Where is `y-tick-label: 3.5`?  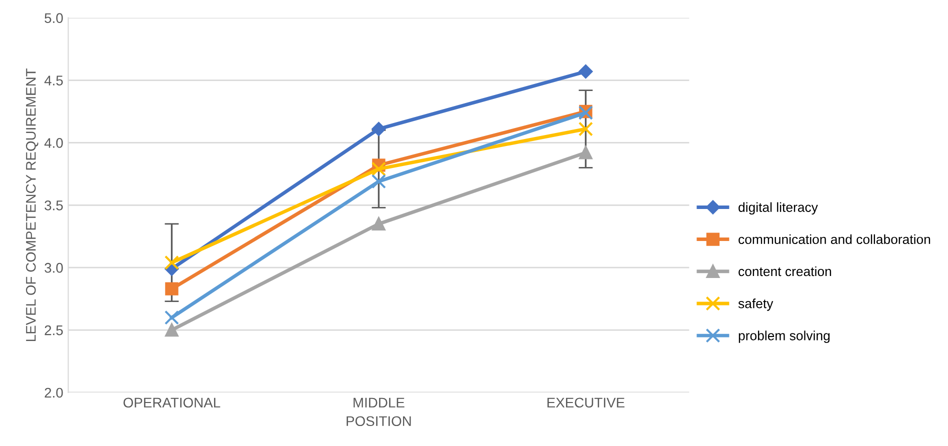 y-tick-label: 3.5 is located at coordinates (53, 205).